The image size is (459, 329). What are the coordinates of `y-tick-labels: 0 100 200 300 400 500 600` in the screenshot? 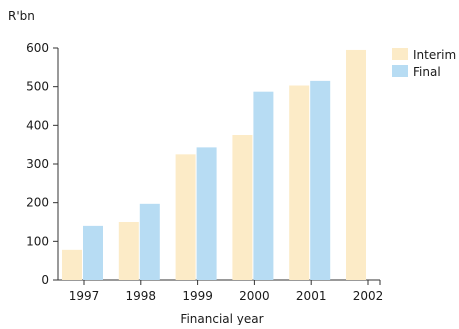 It's located at (37, 164).